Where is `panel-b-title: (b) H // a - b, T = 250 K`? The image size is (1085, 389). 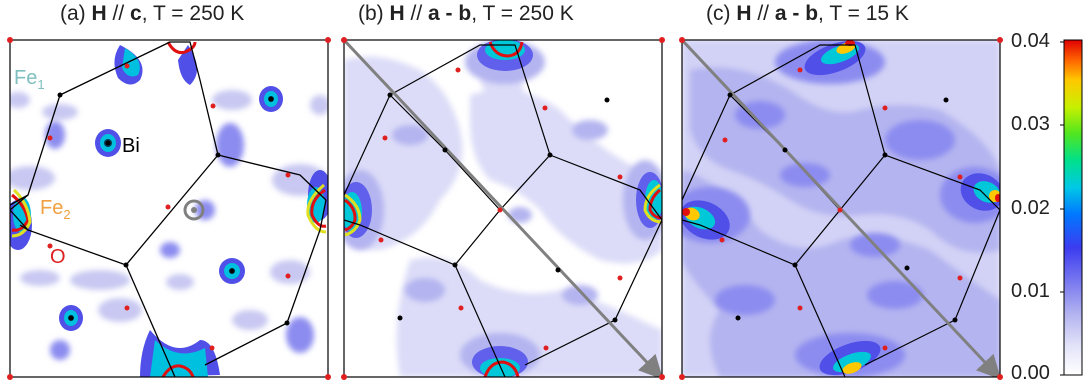 panel-b-title: (b) H // a - b, T = 250 K is located at coordinates (466, 13).